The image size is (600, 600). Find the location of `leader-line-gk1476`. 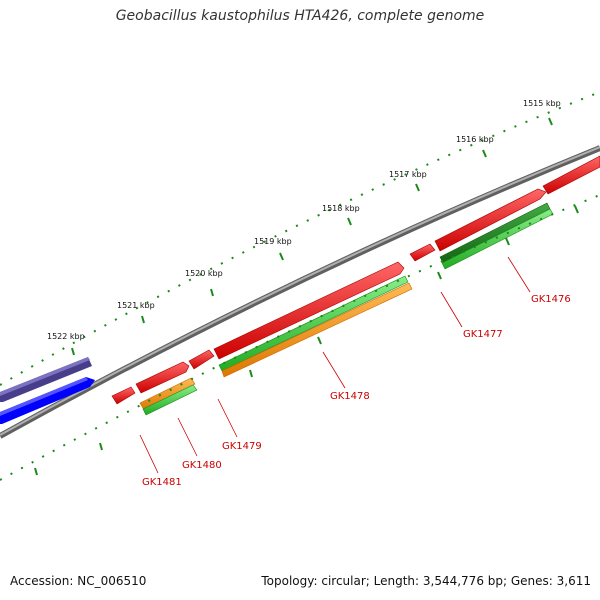

leader-line-gk1476 is located at coordinates (519, 274).